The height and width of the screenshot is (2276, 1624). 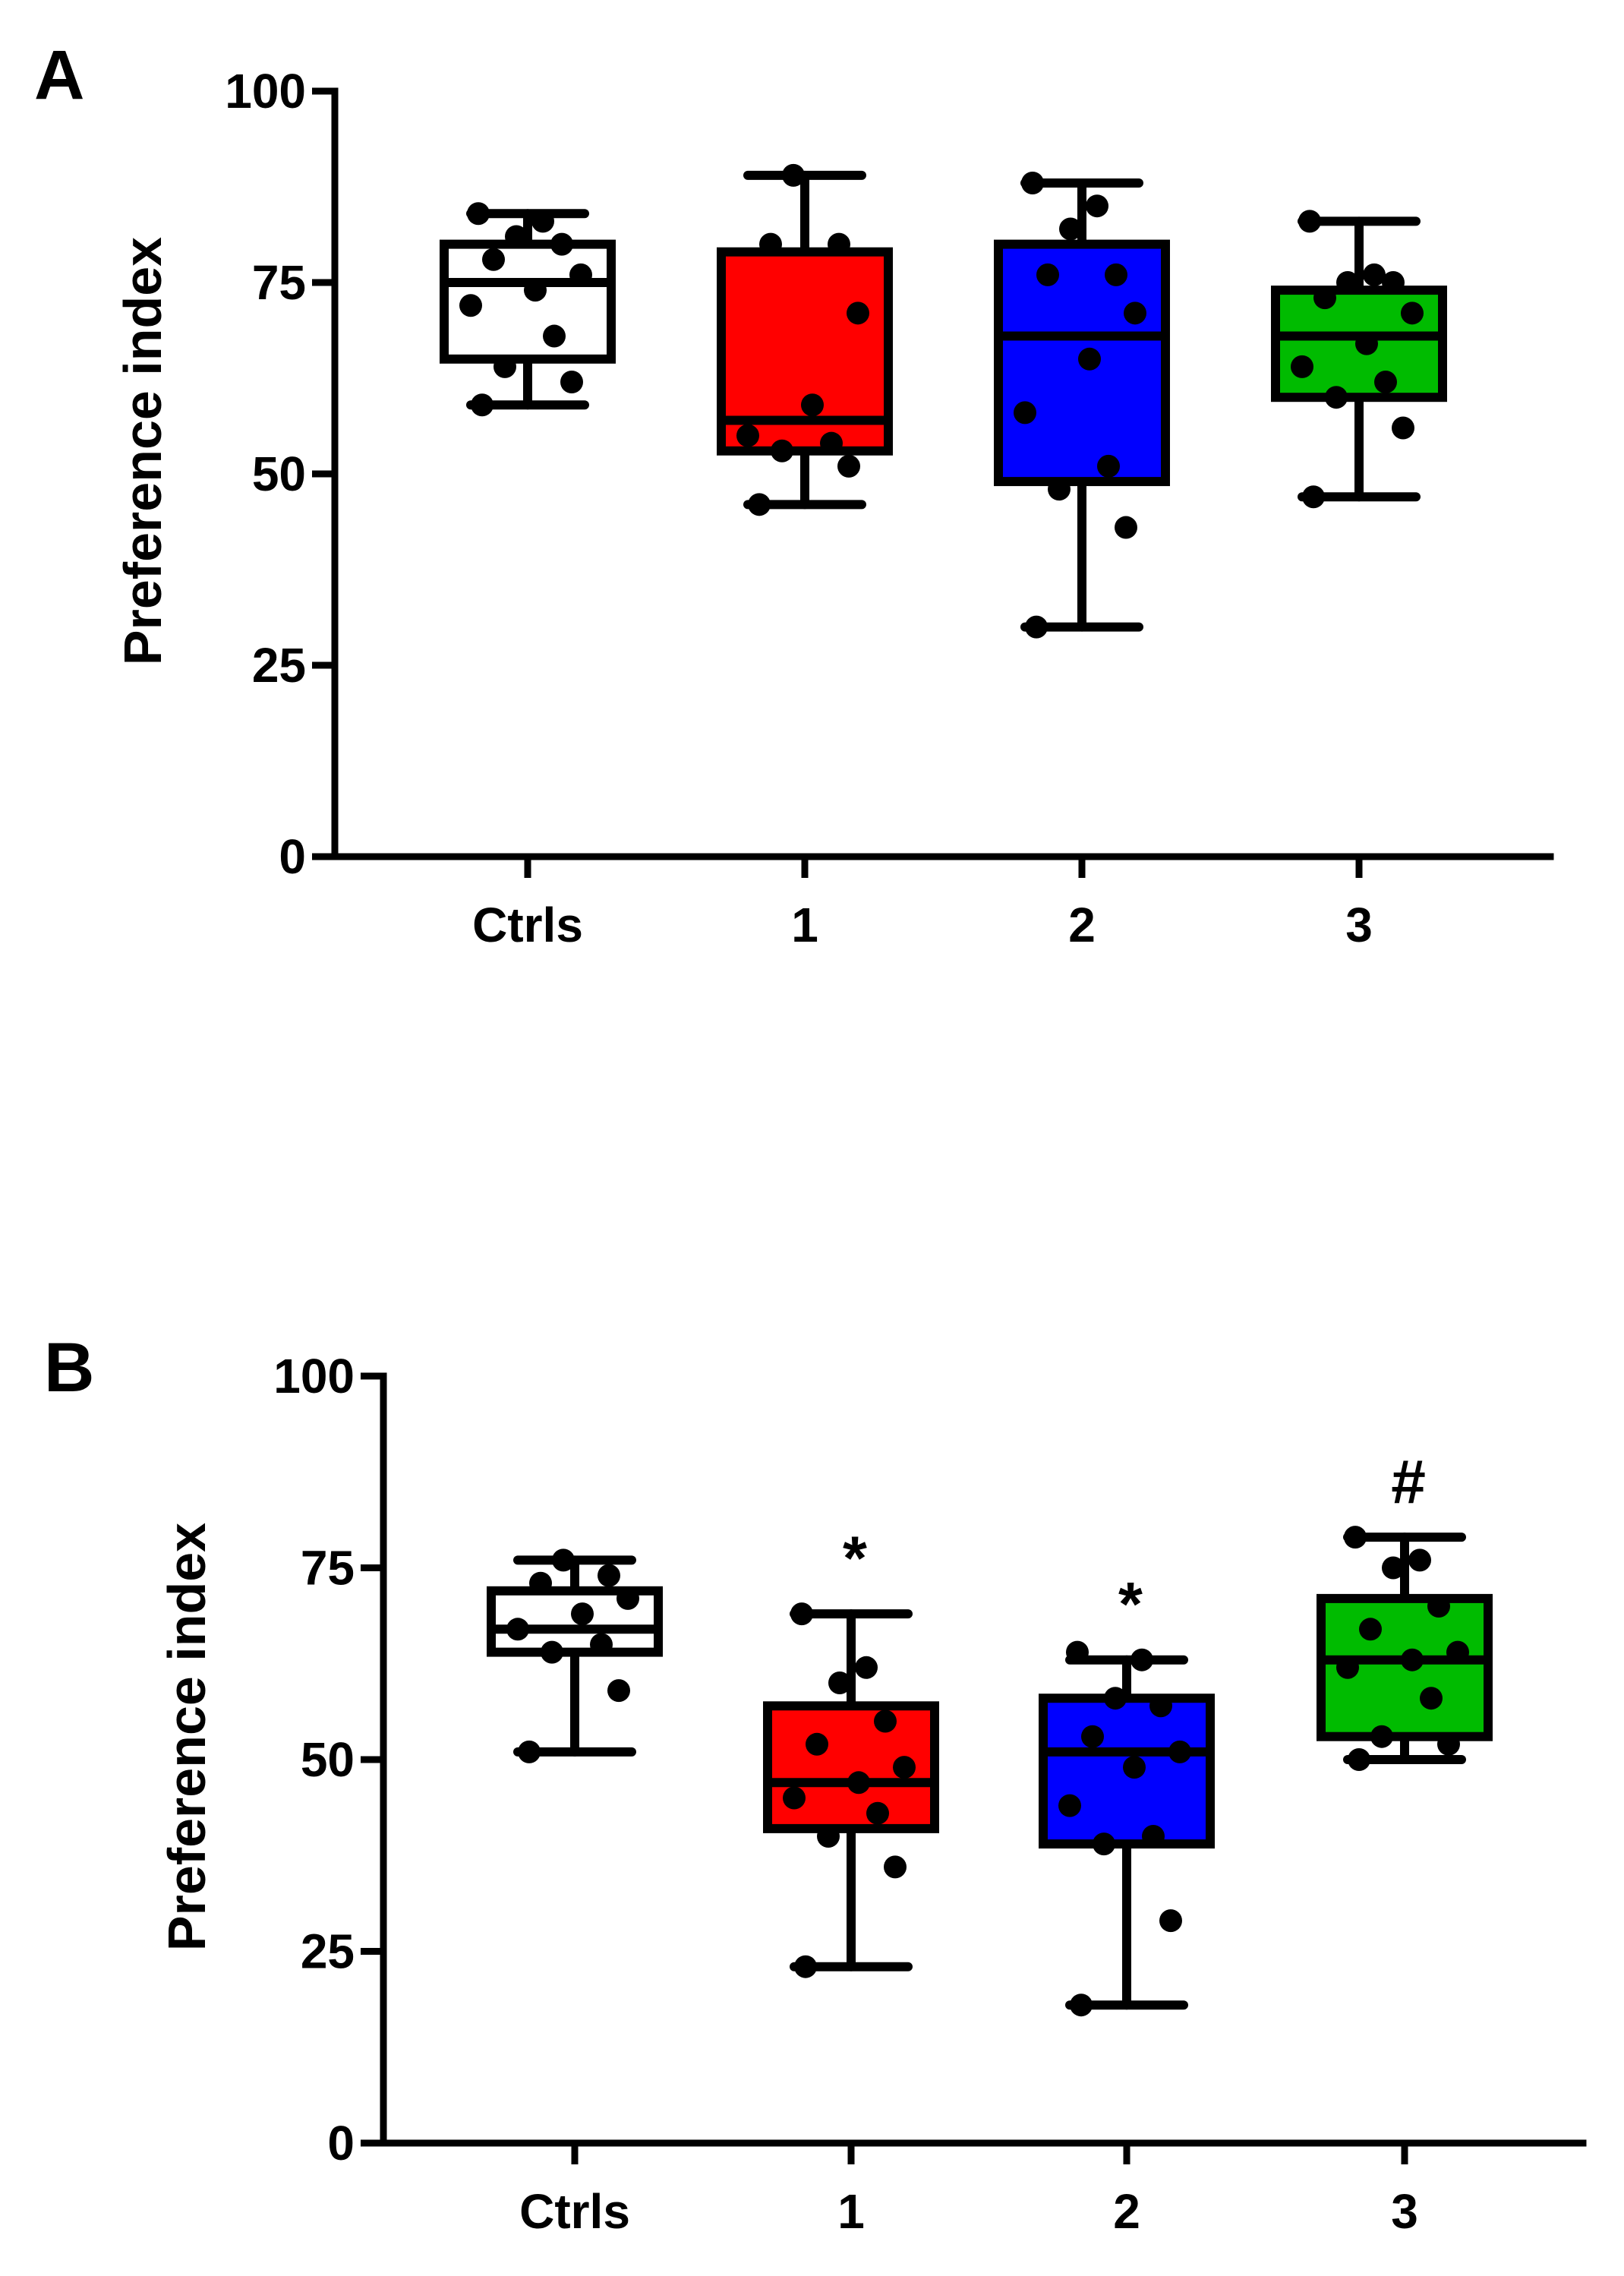 I want to click on y-tick-label: 0, so click(x=293, y=856).